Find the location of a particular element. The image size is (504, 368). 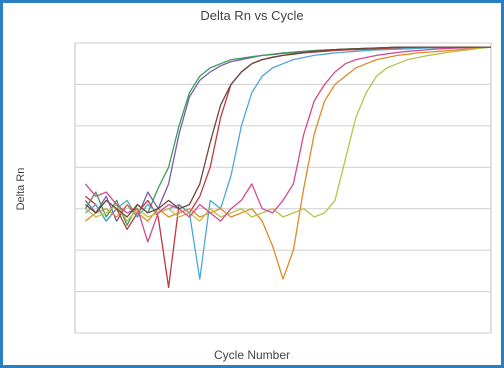

chart-title: Delta Rn vs Cycle is located at coordinates (252, 15).